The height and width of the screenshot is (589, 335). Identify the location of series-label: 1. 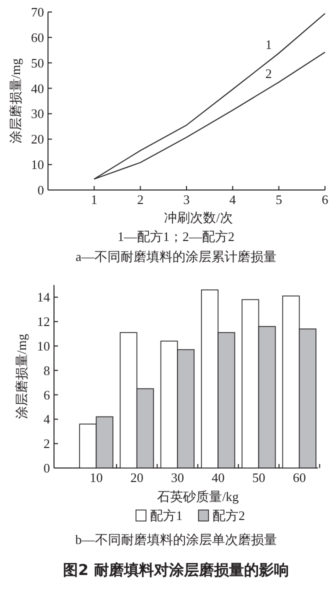
(268, 44).